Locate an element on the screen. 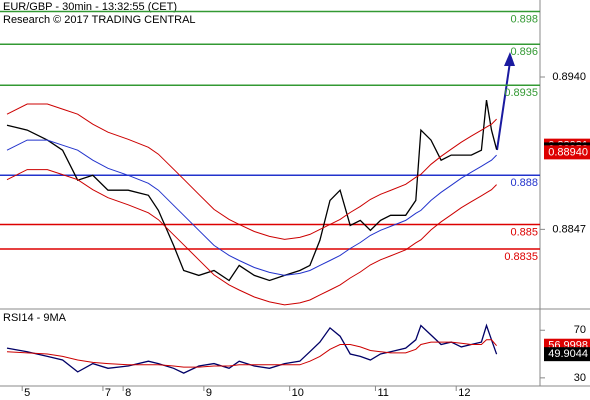 This screenshot has height=400, width=590. projection-arrowhead is located at coordinates (509, 59).